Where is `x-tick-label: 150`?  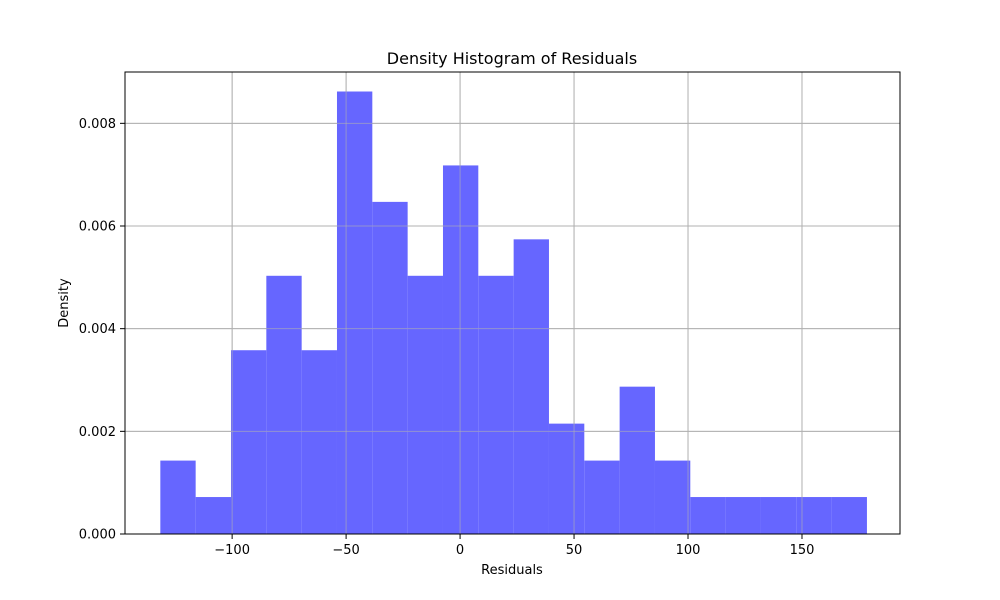 x-tick-label: 150 is located at coordinates (802, 550).